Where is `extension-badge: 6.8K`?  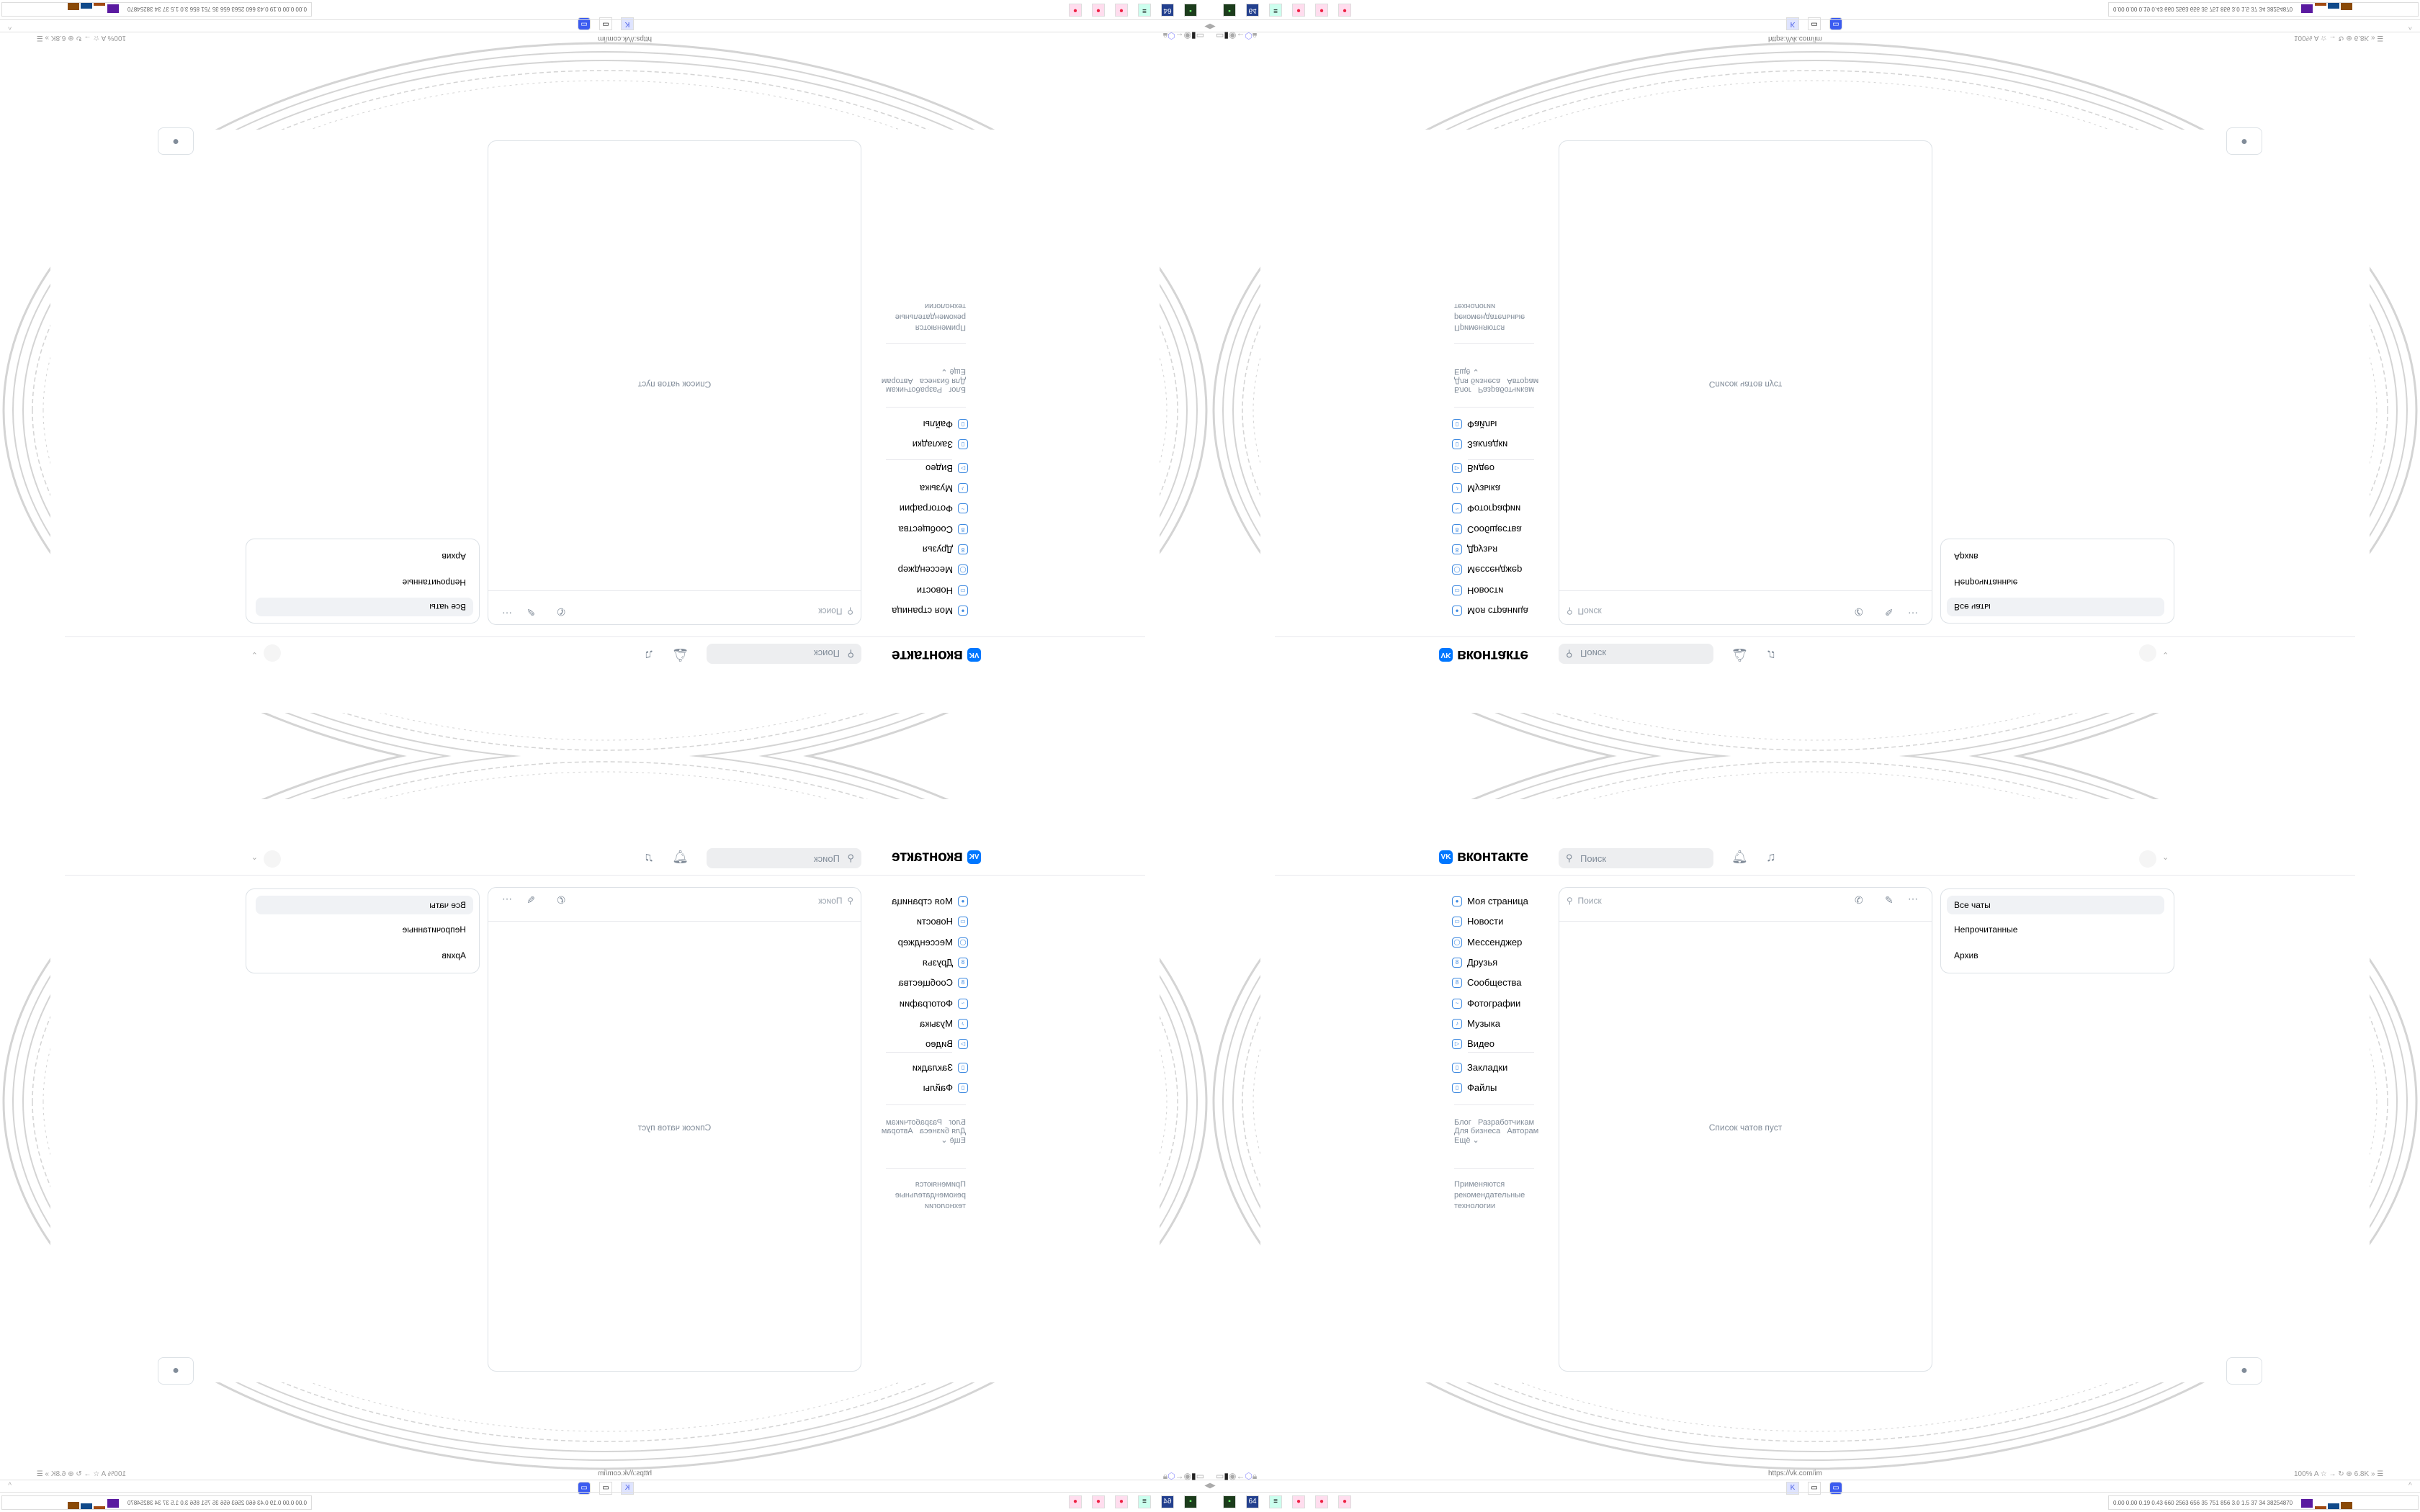
extension-badge: 6.8K is located at coordinates (2362, 1474).